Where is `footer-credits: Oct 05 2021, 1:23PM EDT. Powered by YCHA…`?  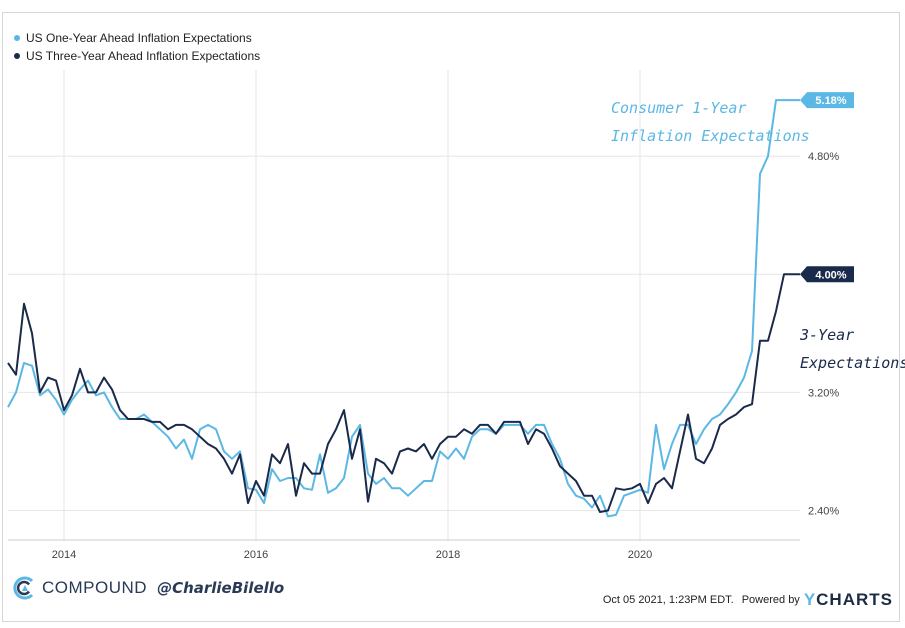 footer-credits: Oct 05 2021, 1:23PM EDT. Powered by YCHA… is located at coordinates (748, 600).